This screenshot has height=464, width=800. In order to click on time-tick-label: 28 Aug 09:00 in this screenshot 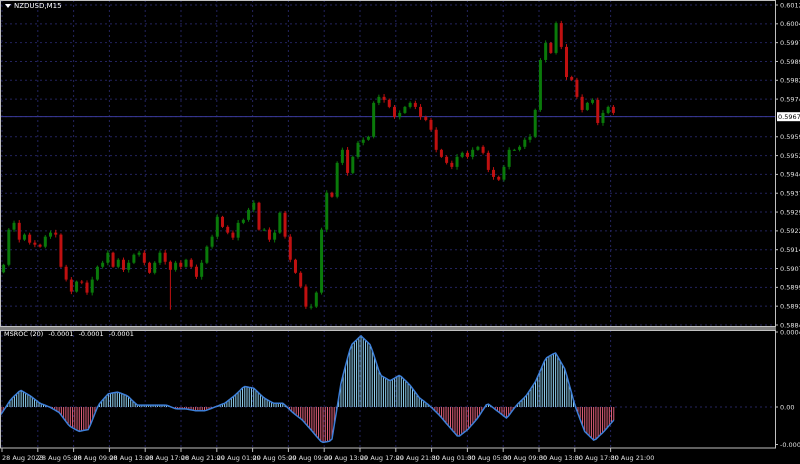, I will do `click(96, 458)`.